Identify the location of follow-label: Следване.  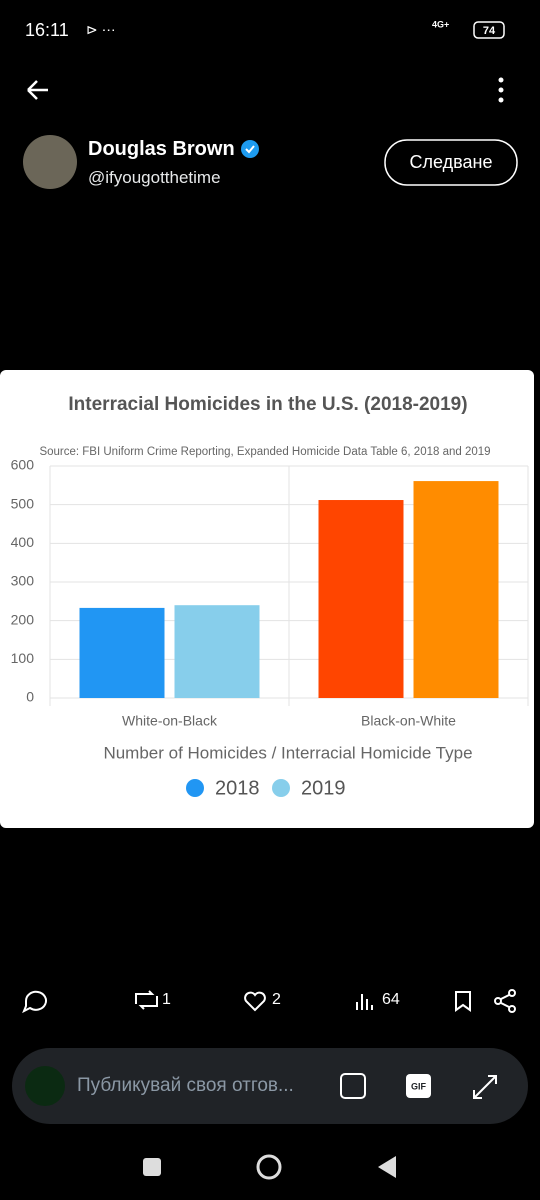
(451, 162).